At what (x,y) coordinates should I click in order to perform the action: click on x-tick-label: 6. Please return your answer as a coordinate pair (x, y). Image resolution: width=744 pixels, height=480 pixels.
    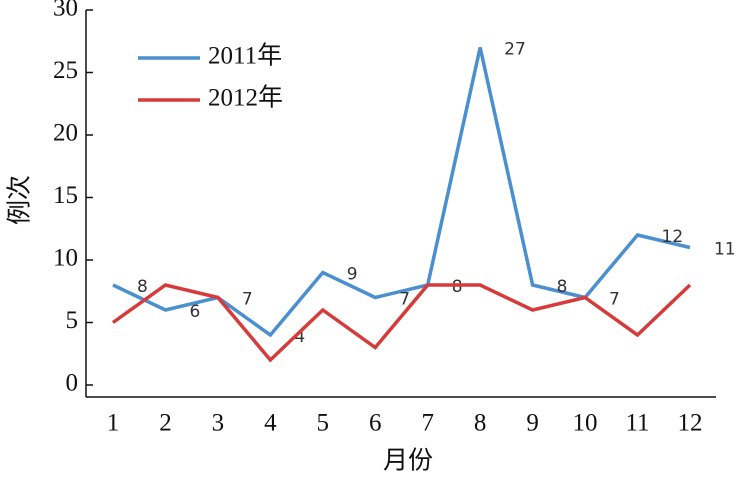
    Looking at the image, I should click on (375, 423).